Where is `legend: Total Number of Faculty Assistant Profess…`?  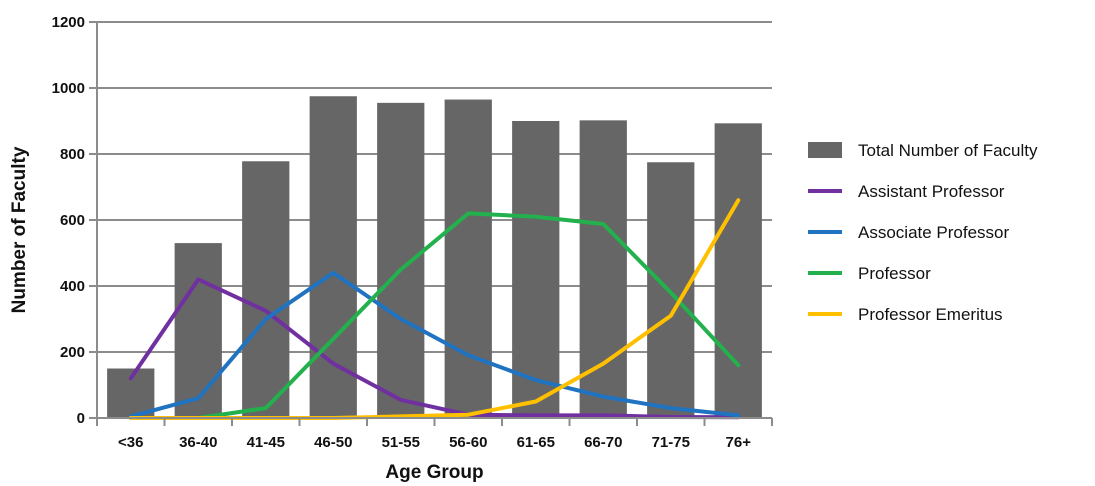
legend: Total Number of Faculty Assistant Profess… is located at coordinates (923, 232).